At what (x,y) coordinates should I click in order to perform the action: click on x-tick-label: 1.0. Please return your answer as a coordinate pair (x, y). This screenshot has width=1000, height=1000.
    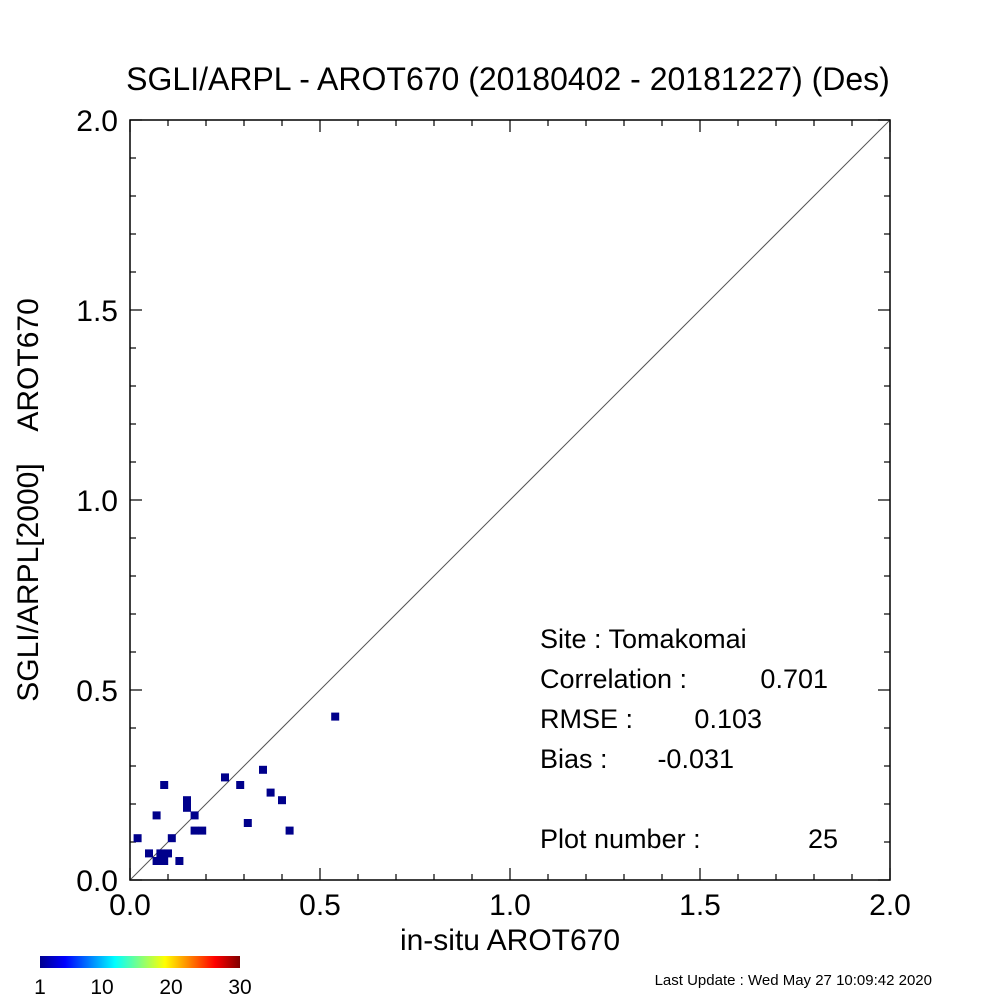
    Looking at the image, I should click on (510, 905).